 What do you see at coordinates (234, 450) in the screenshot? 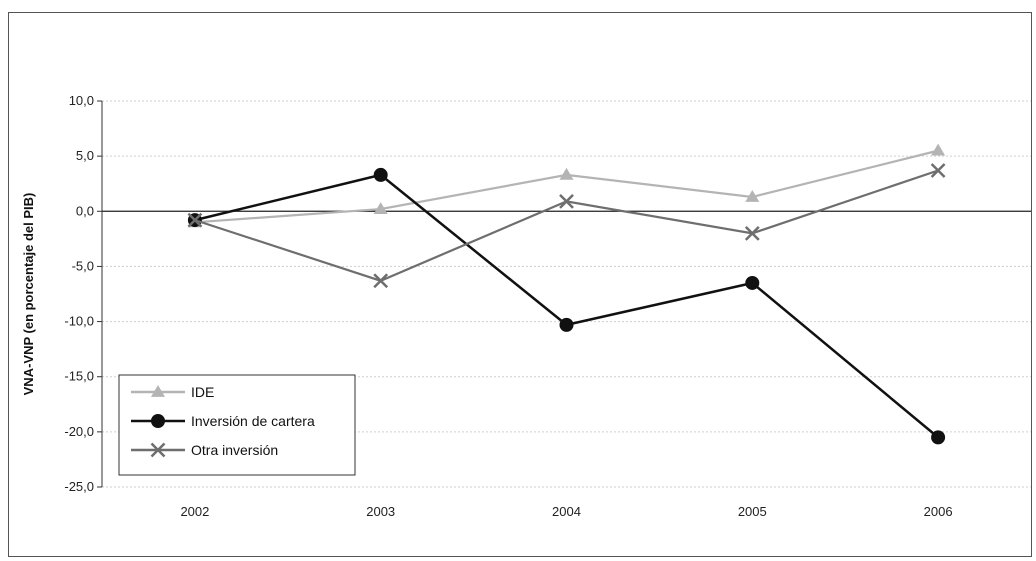
I see `legend-label: Otra inversión` at bounding box center [234, 450].